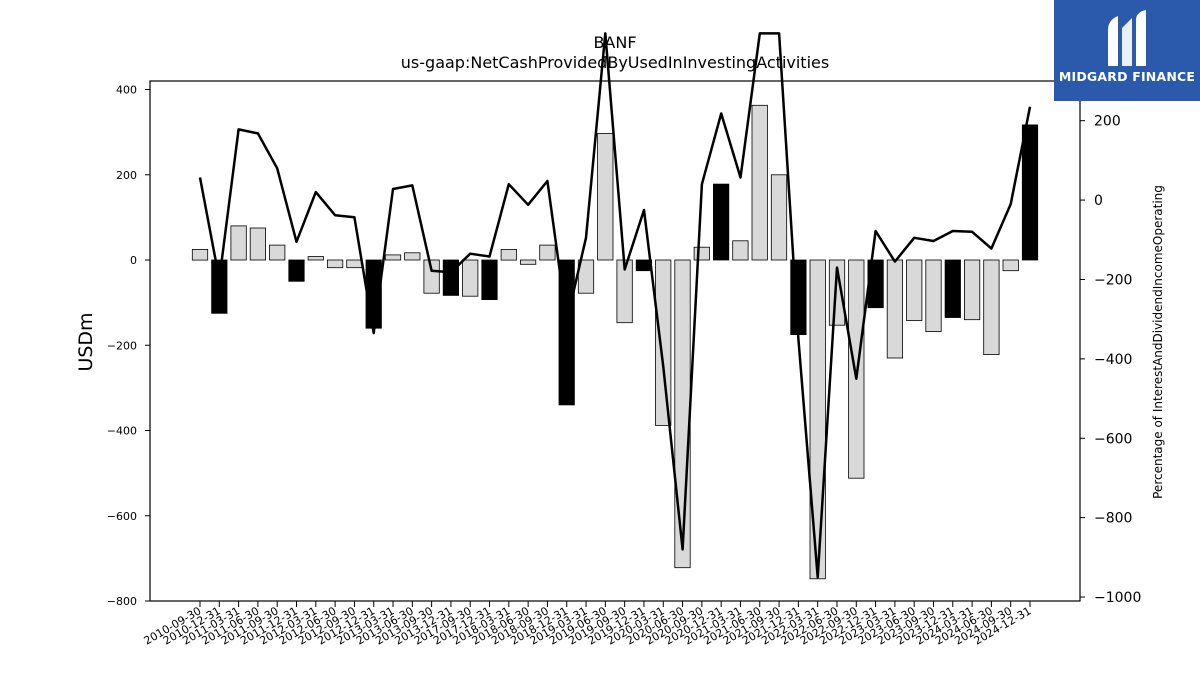  I want to click on y-tick-label: −400, so click(122, 431).